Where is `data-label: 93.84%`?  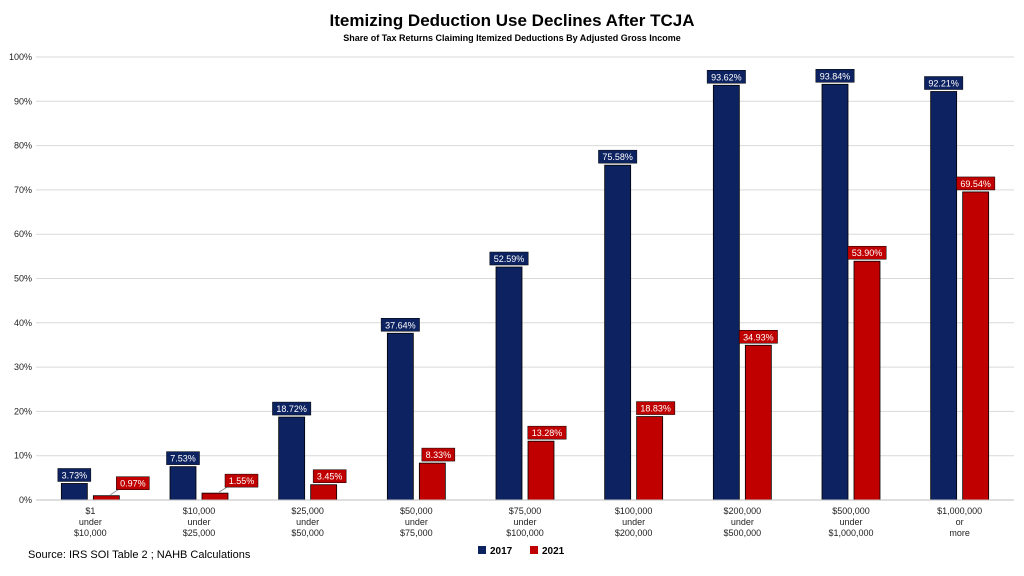 data-label: 93.84% is located at coordinates (835, 76).